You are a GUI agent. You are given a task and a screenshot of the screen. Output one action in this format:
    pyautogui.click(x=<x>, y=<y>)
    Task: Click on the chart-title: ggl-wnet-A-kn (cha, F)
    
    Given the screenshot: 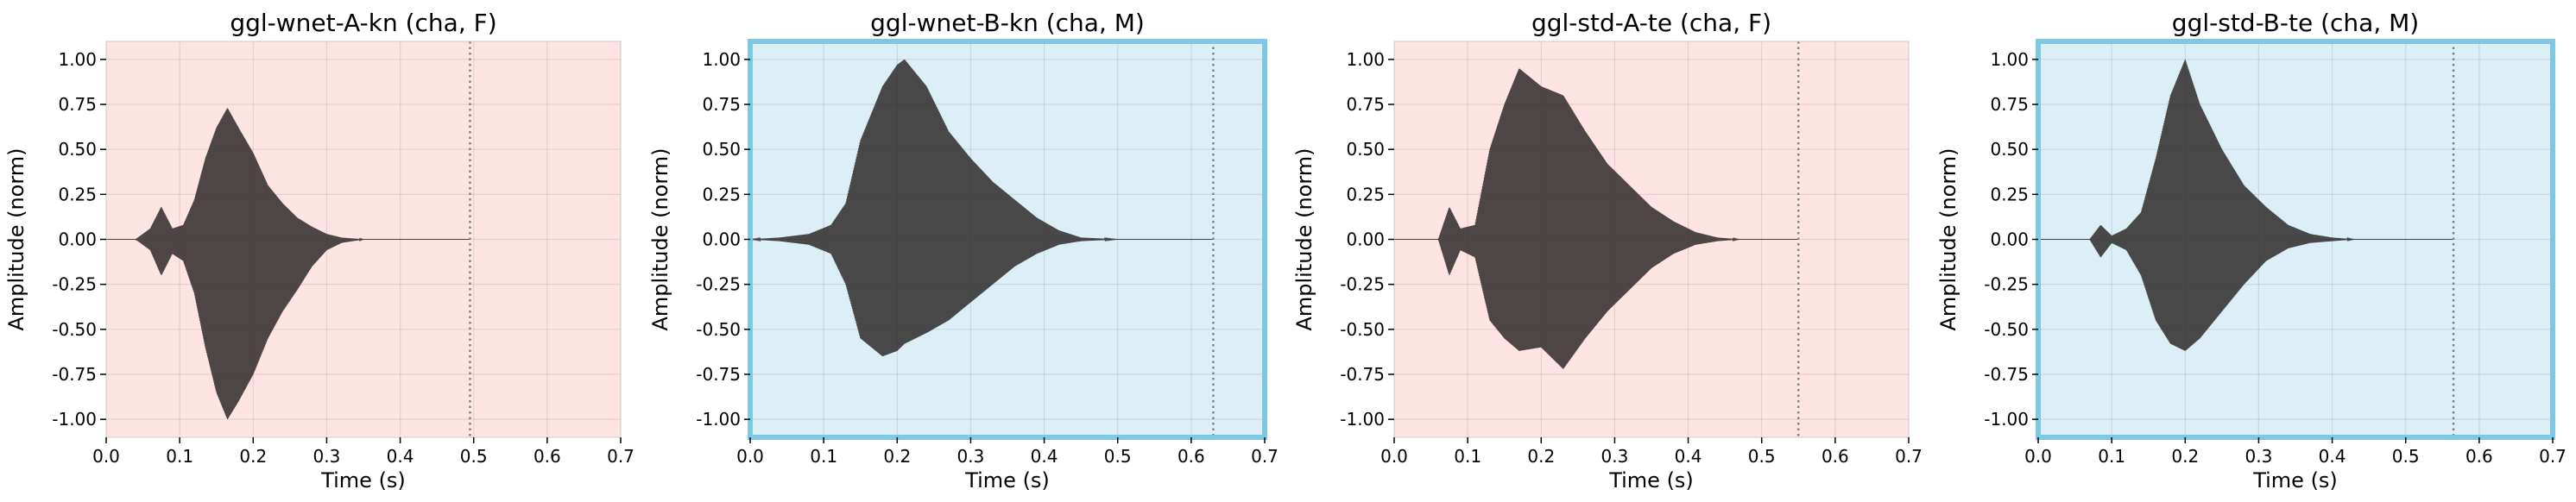 What is the action you would take?
    pyautogui.click(x=363, y=23)
    